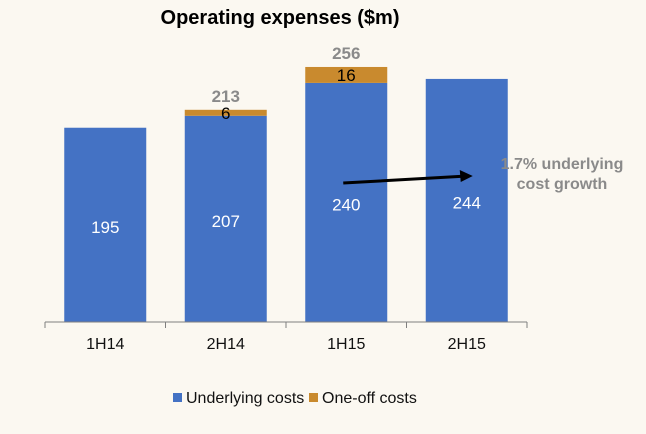  I want to click on bar-underlying-1H14, so click(105, 225).